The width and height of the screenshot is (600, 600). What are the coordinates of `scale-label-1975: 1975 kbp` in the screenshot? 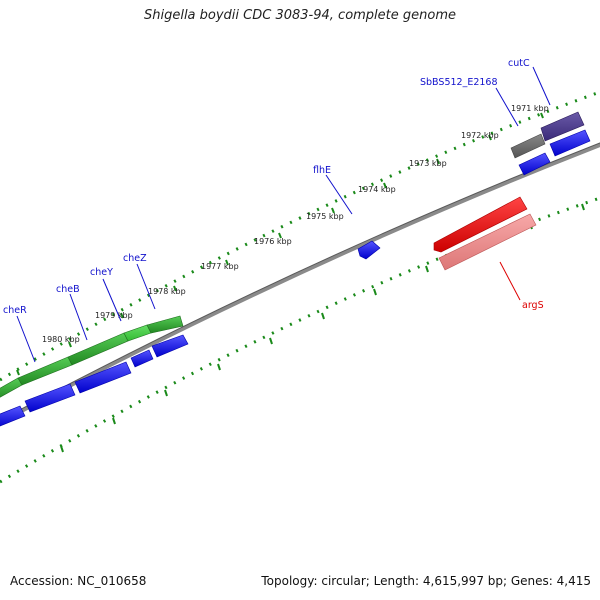 It's located at (325, 216).